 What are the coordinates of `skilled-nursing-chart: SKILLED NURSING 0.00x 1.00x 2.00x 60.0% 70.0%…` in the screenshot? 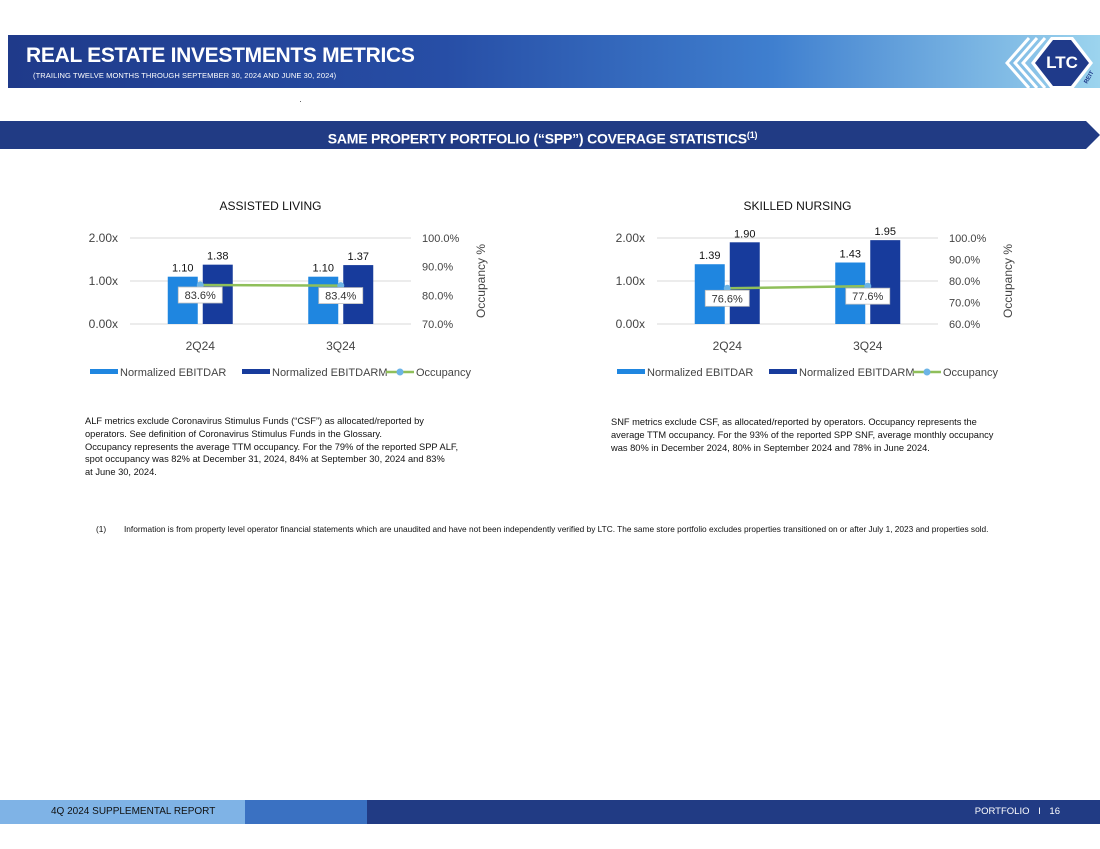 It's located at (815, 289).